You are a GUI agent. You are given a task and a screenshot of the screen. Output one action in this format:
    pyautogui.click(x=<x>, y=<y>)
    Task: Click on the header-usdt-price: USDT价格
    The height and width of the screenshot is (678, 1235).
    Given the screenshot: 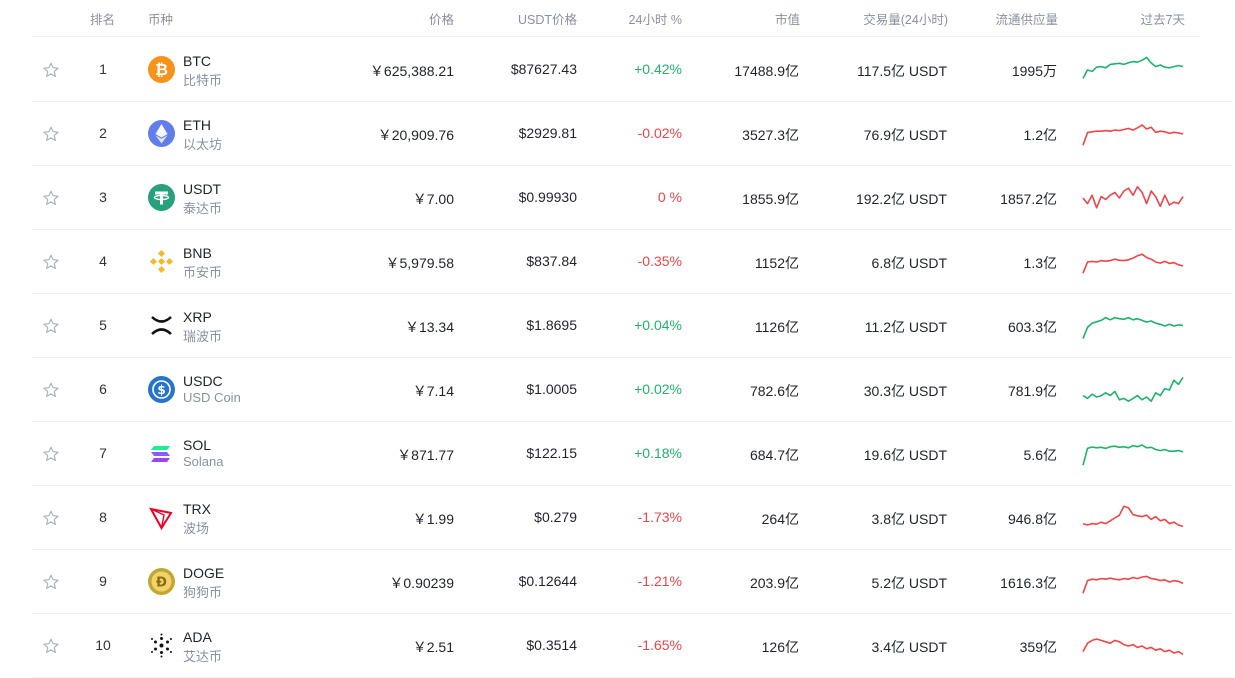 What is the action you would take?
    pyautogui.click(x=547, y=20)
    